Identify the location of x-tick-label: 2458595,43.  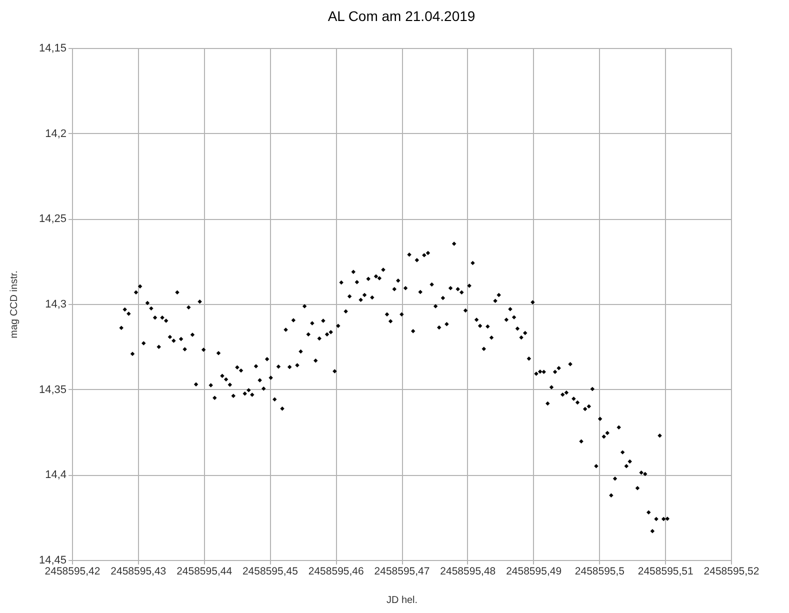
(138, 572).